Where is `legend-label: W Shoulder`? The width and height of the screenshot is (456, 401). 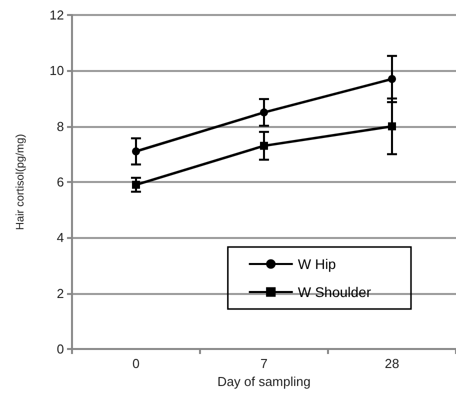 legend-label: W Shoulder is located at coordinates (335, 292).